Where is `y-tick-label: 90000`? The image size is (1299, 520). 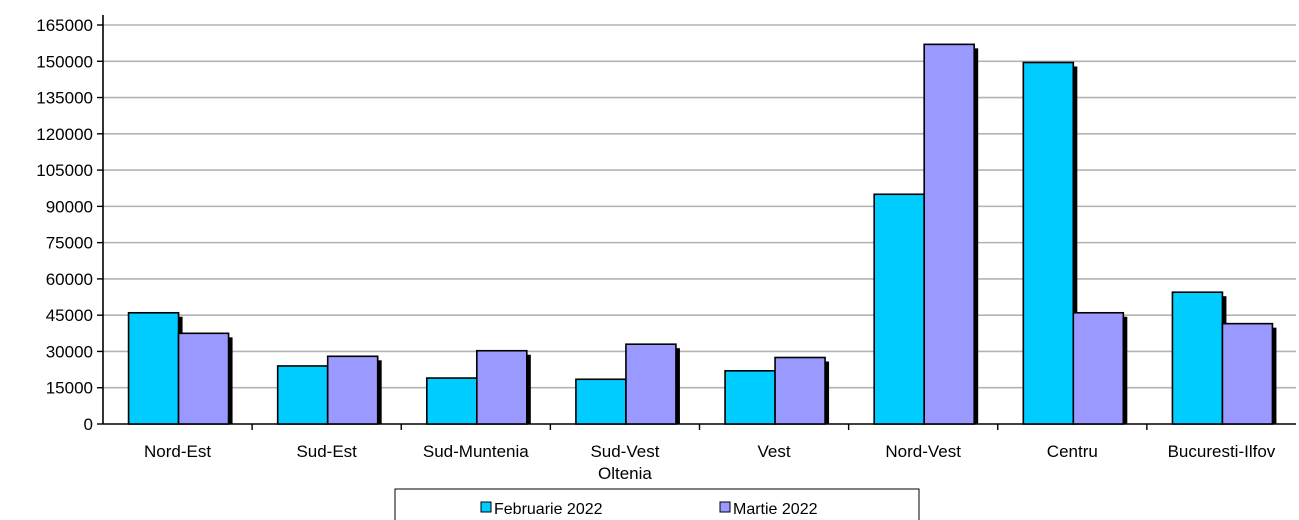 y-tick-label: 90000 is located at coordinates (69, 206).